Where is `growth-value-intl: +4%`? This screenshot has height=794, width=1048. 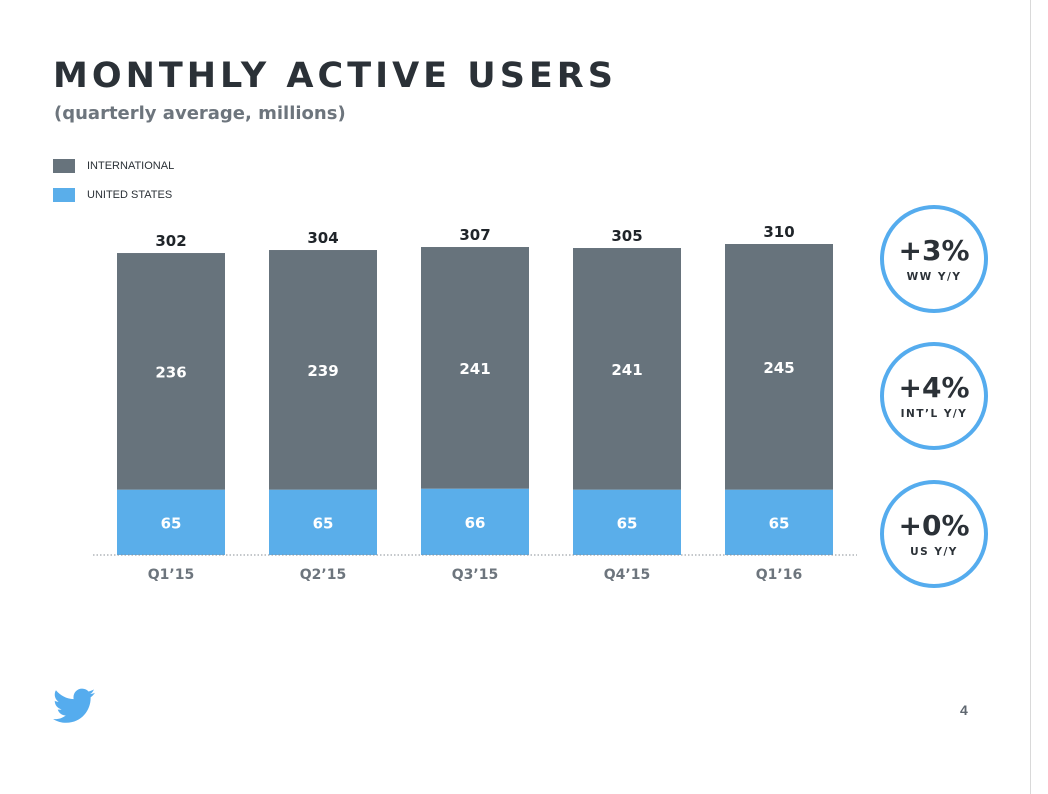 growth-value-intl: +4% is located at coordinates (934, 387).